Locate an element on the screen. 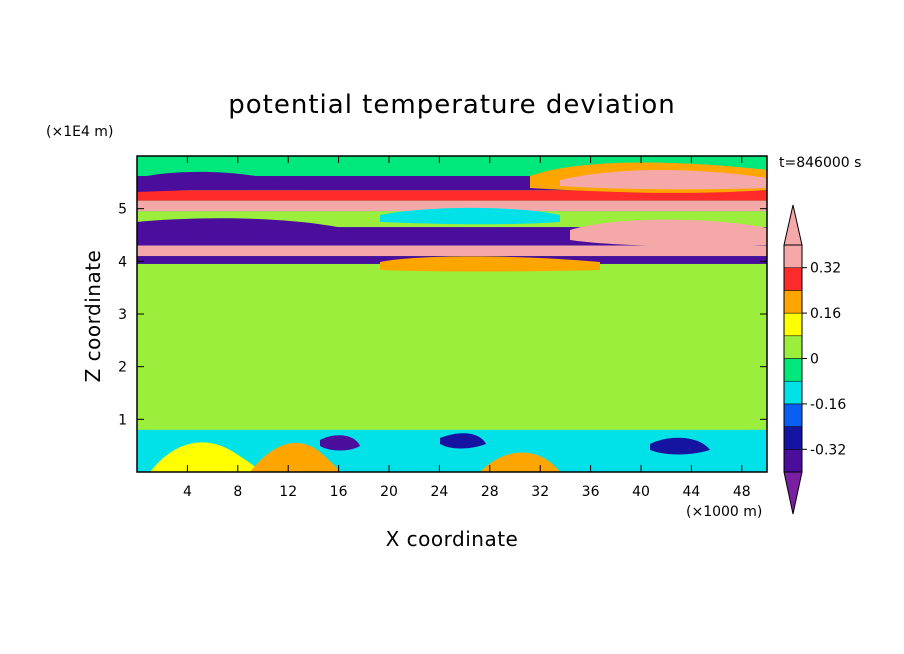 Image resolution: width=904 pixels, height=654 pixels. y-tick-label: 1 is located at coordinates (122, 420).